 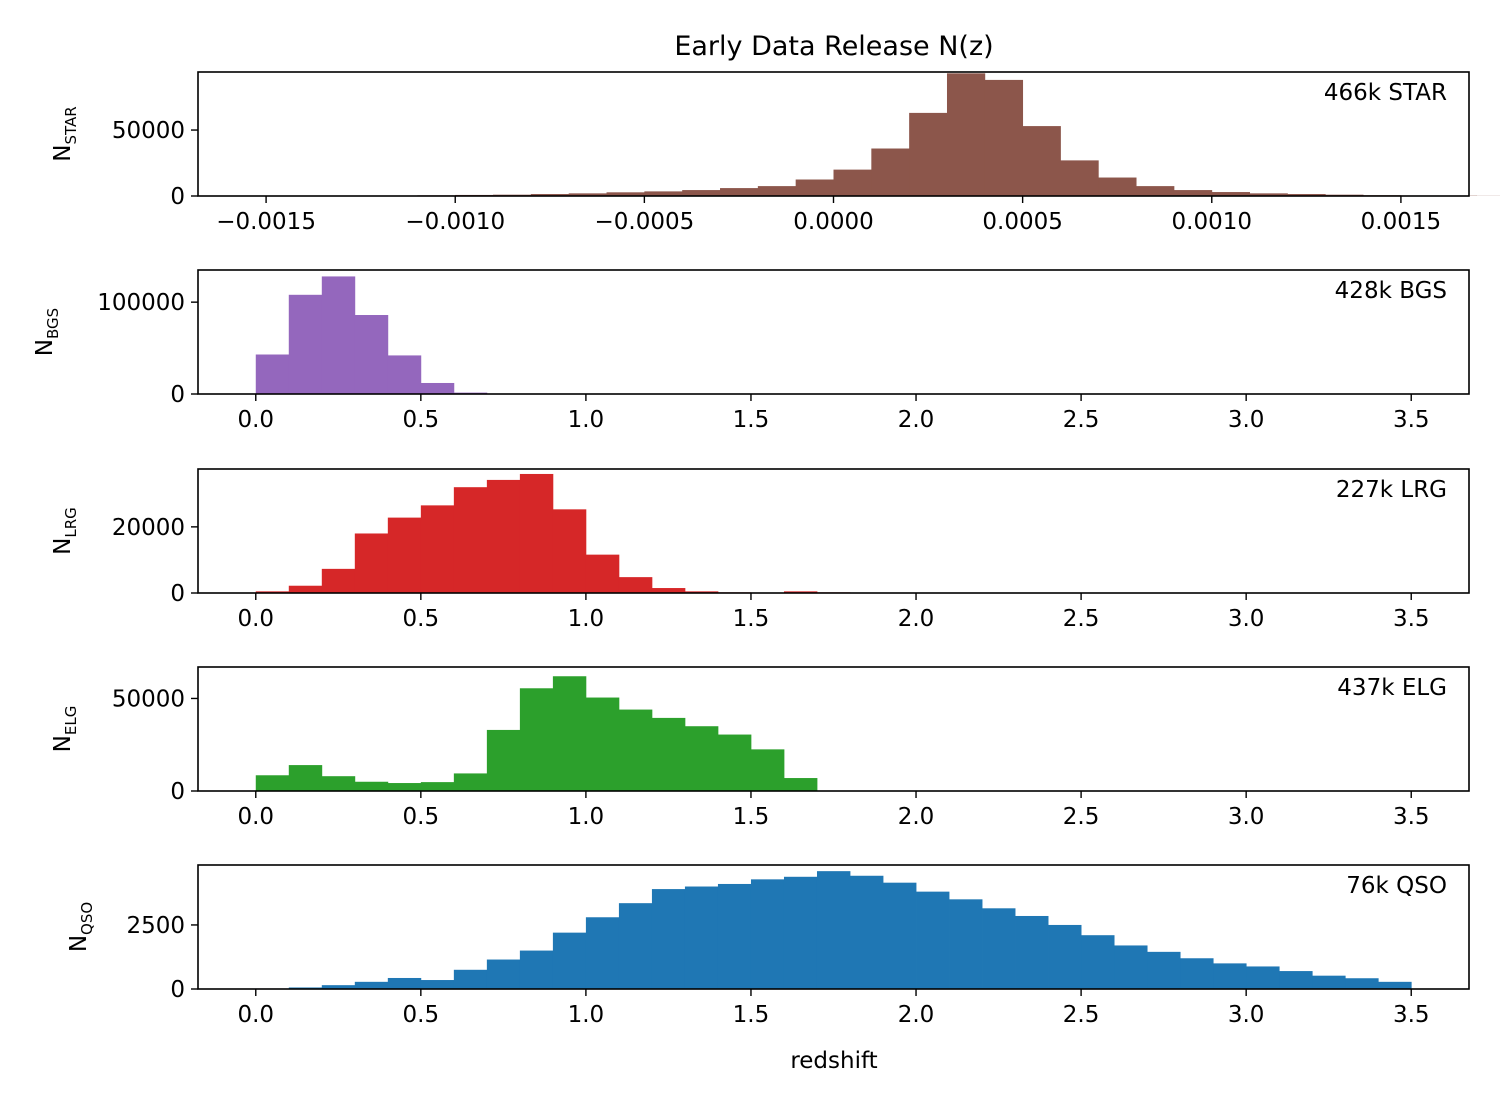 I want to click on x-axis-label: redshift, so click(x=833, y=1061).